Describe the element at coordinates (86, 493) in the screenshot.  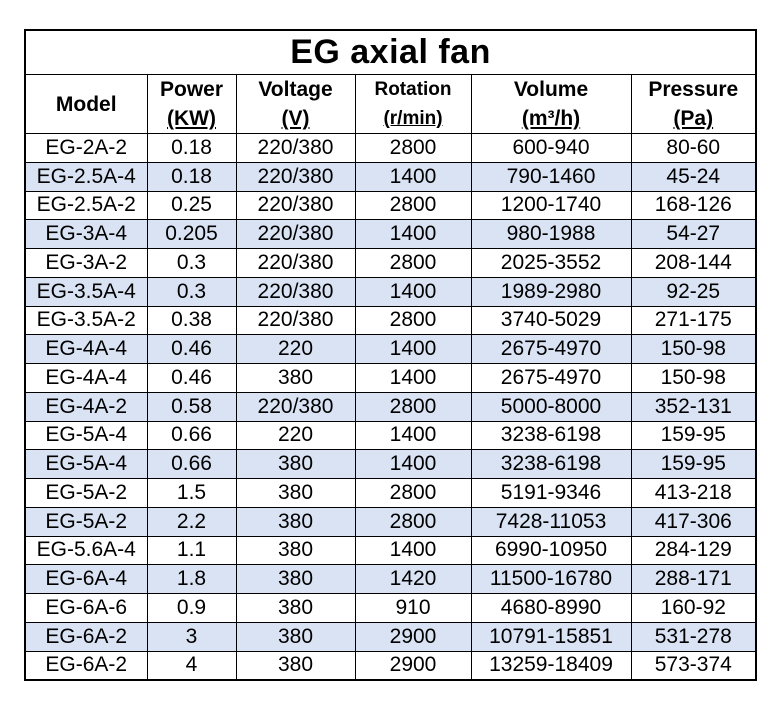
I see `cell-model: EG-5A-2` at that location.